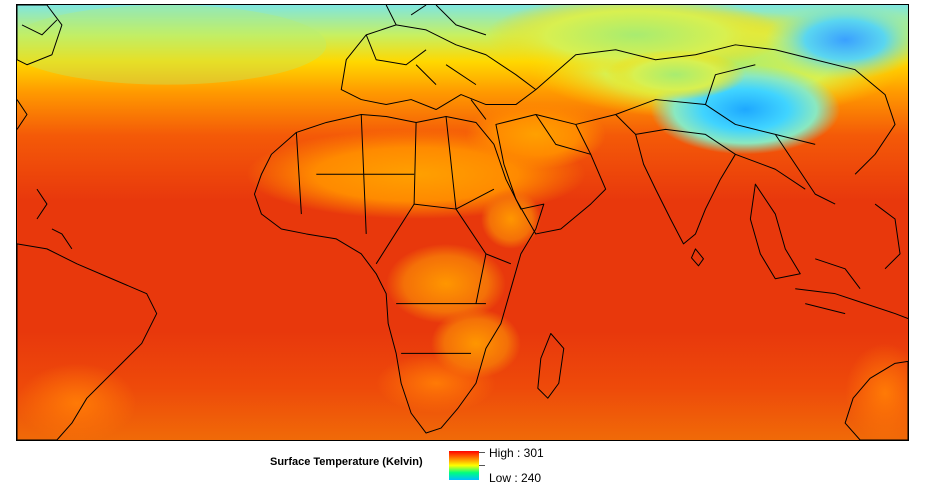  I want to click on legend-title: Surface Temperature (Kelvin), so click(346, 462).